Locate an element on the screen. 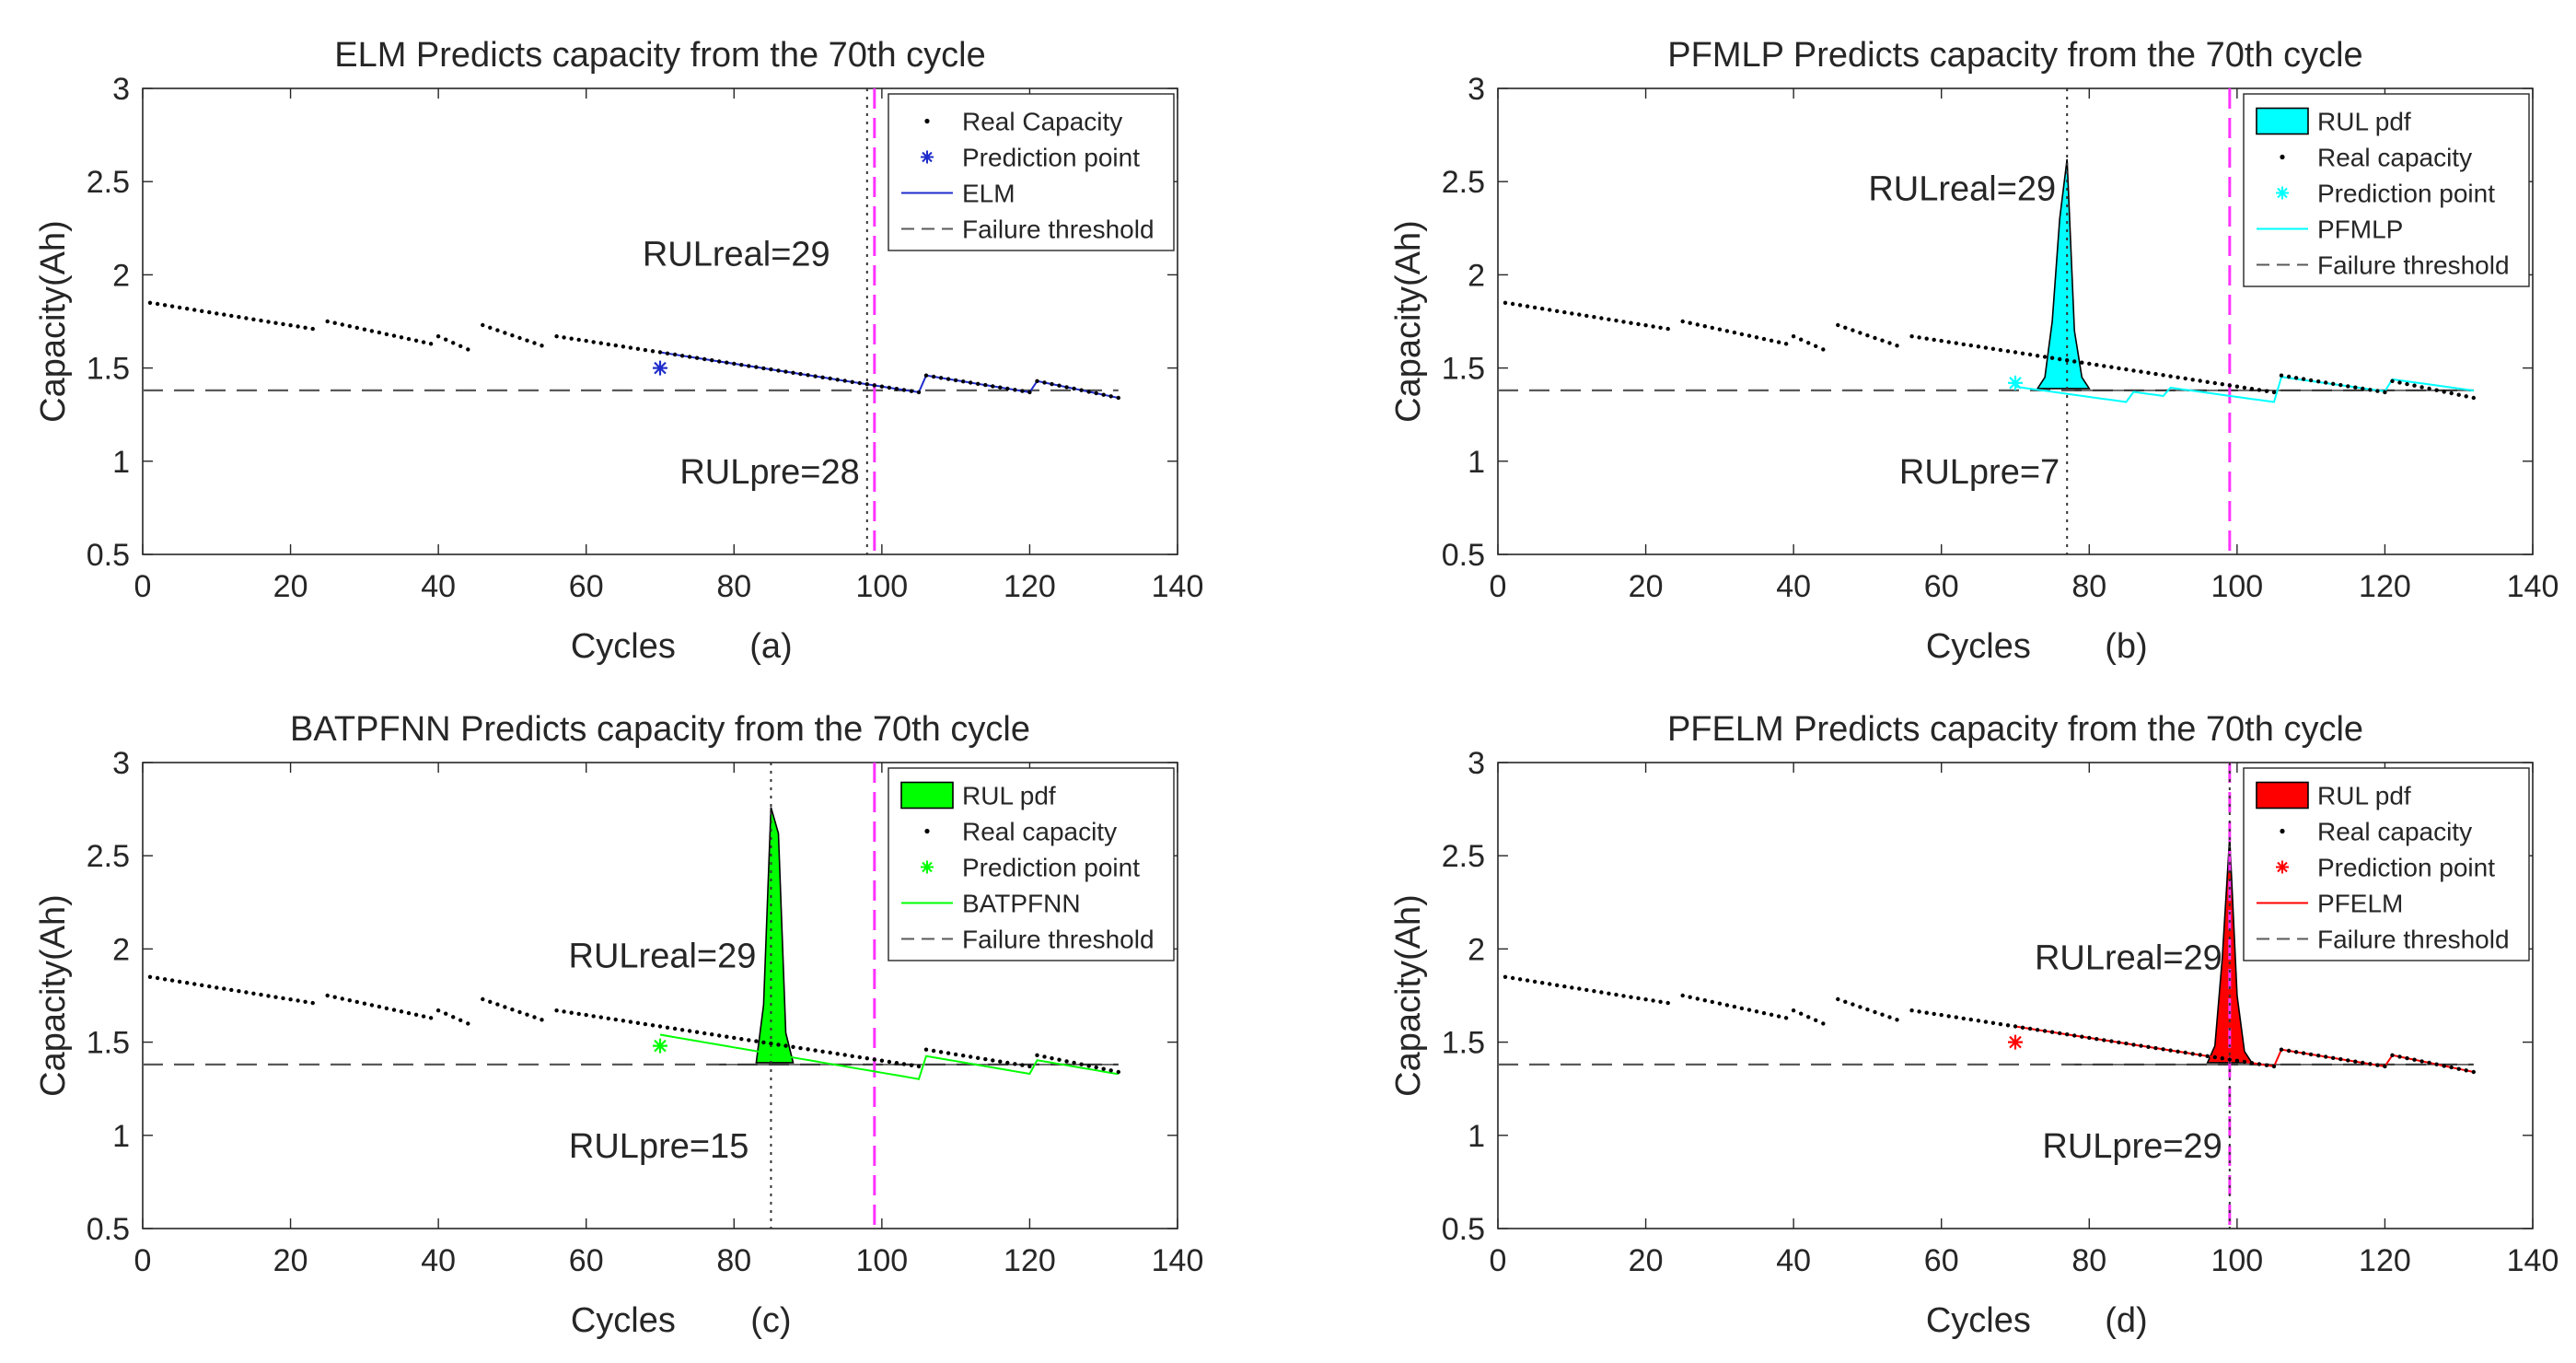  real-capacity-series is located at coordinates (1989, 1024).